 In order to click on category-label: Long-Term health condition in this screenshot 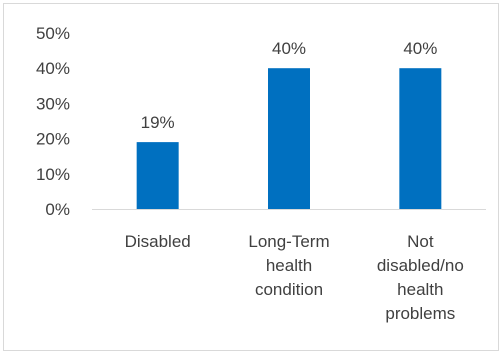, I will do `click(288, 265)`.